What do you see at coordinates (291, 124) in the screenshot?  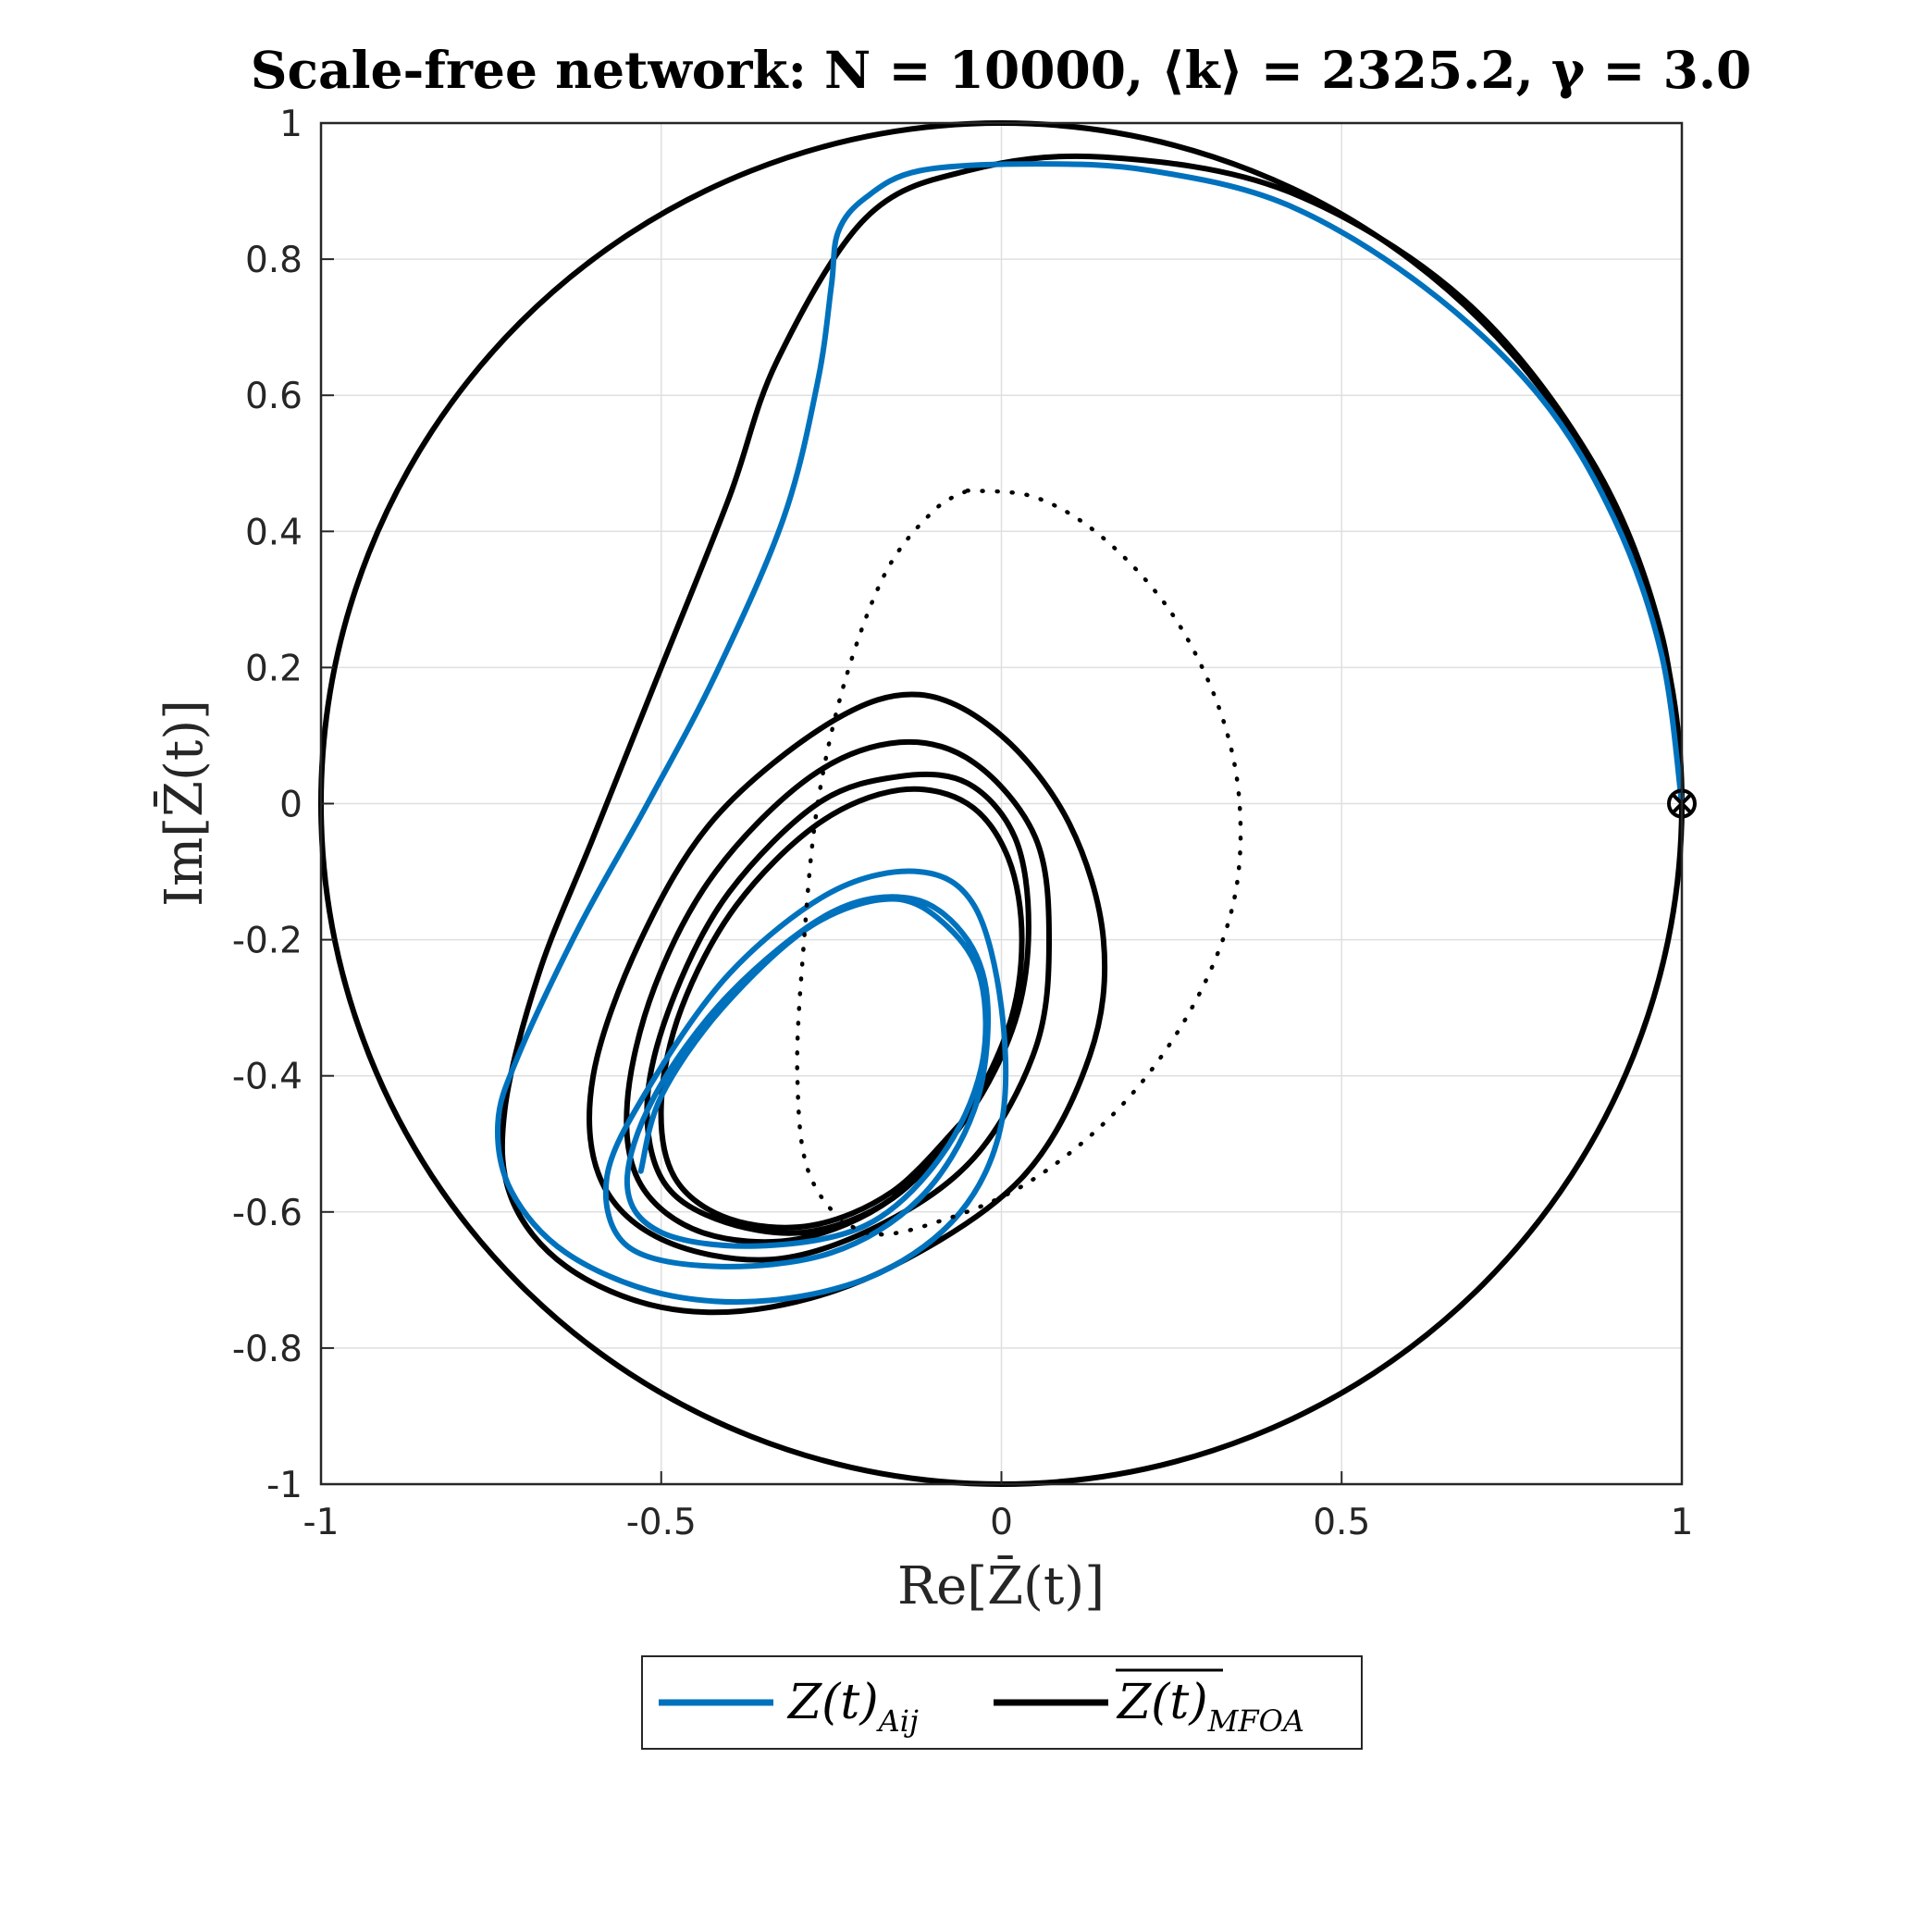 I see `y-tick-label: 1` at bounding box center [291, 124].